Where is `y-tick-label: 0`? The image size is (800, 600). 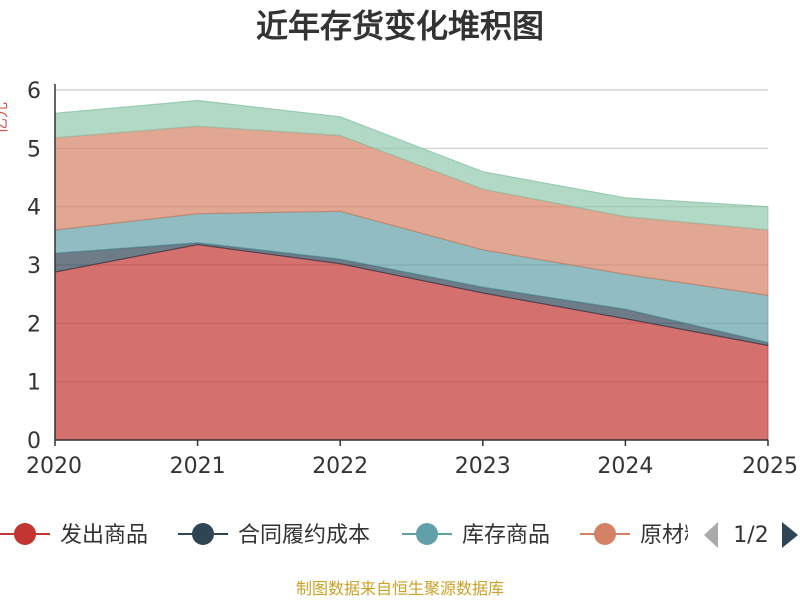
y-tick-label: 0 is located at coordinates (34, 441).